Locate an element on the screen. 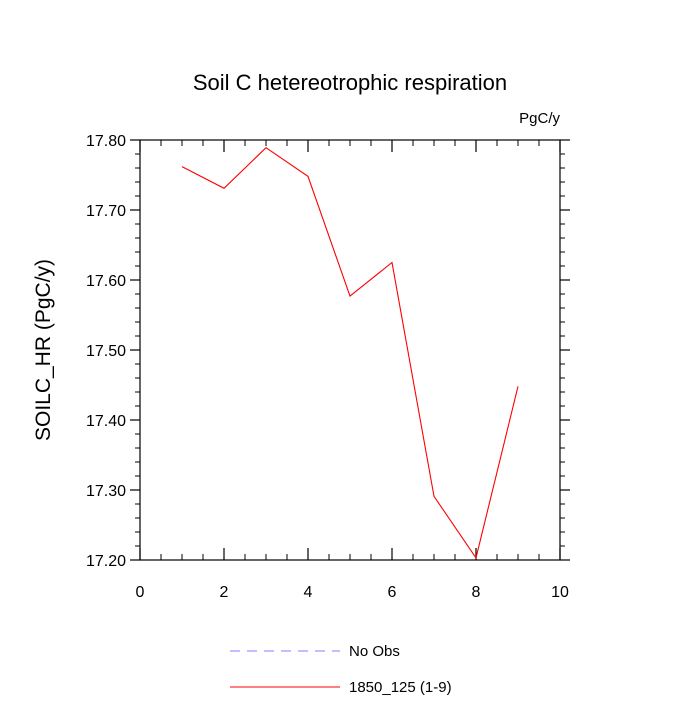 This screenshot has height=705, width=700. x-tick-label: 8 is located at coordinates (476, 592).